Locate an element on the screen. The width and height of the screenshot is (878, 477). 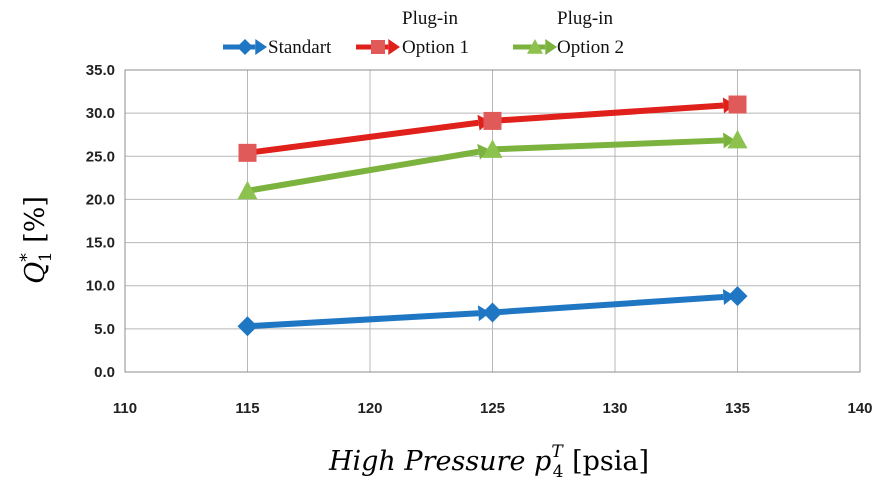
y-axis-label-superscript: * is located at coordinates (27, 257).